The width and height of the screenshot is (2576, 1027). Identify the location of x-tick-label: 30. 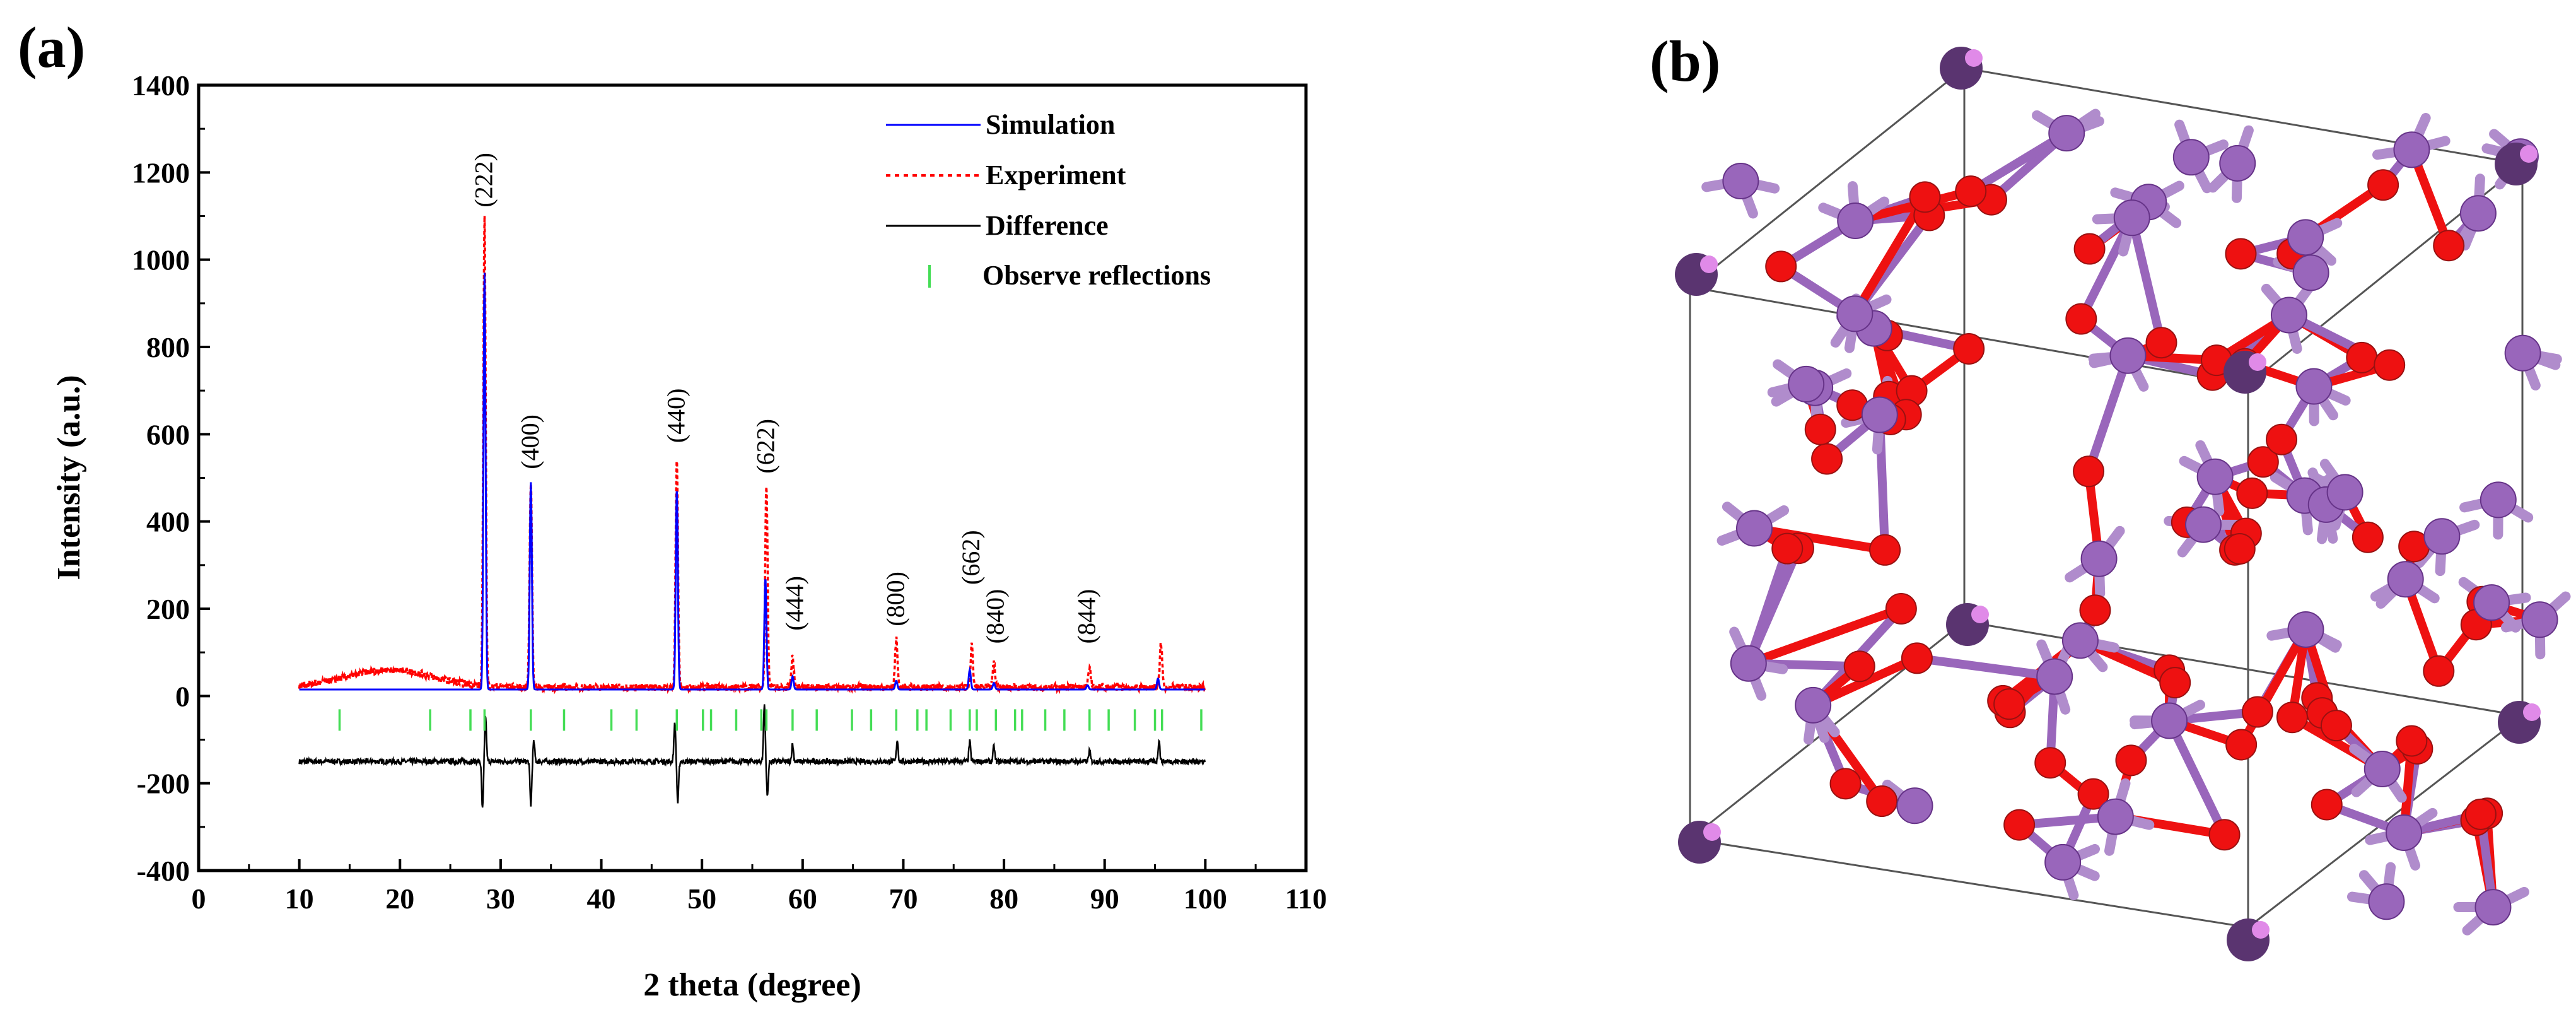
(501, 899).